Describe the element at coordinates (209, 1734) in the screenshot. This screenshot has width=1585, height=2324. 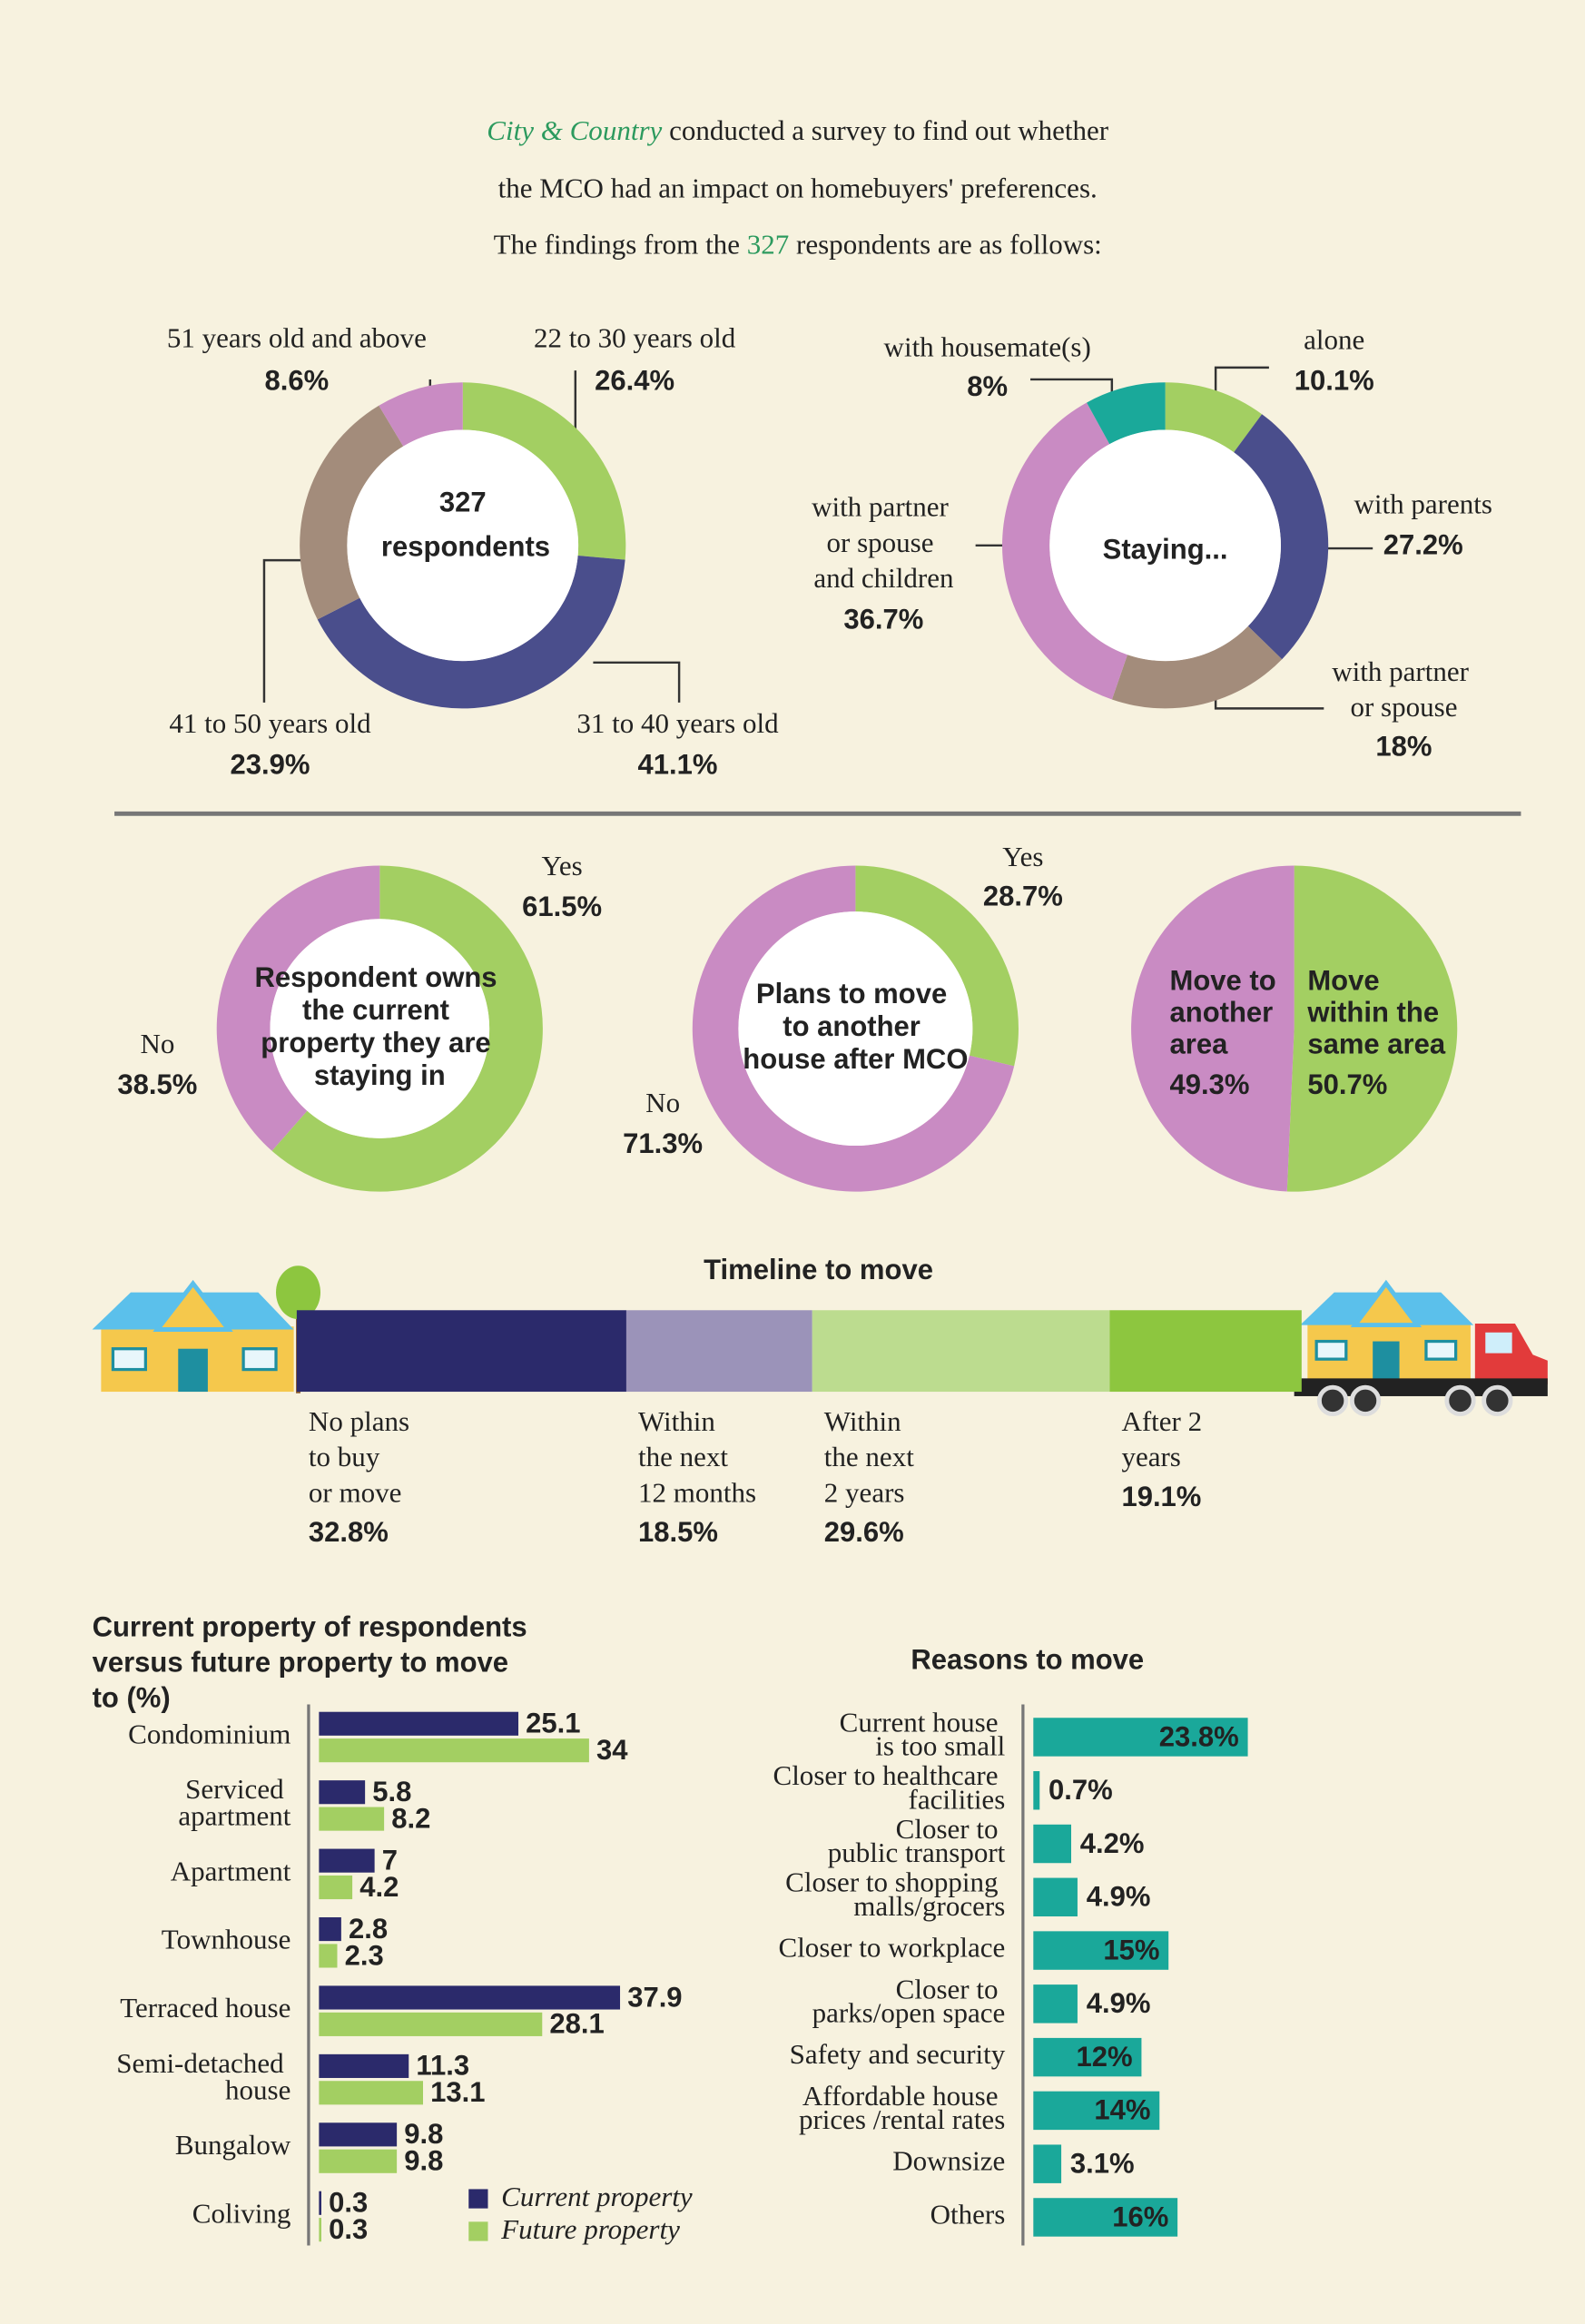
I see `category-label: Condominium` at that location.